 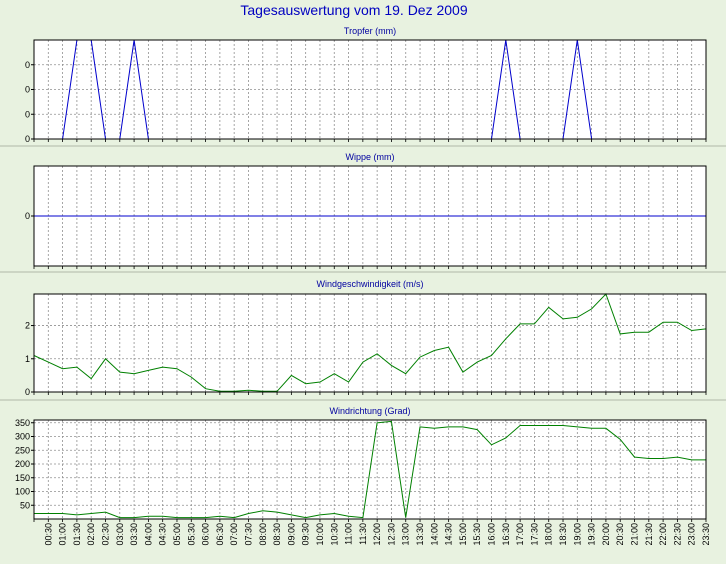 I want to click on x-tick-label: 02:00, so click(x=91, y=534).